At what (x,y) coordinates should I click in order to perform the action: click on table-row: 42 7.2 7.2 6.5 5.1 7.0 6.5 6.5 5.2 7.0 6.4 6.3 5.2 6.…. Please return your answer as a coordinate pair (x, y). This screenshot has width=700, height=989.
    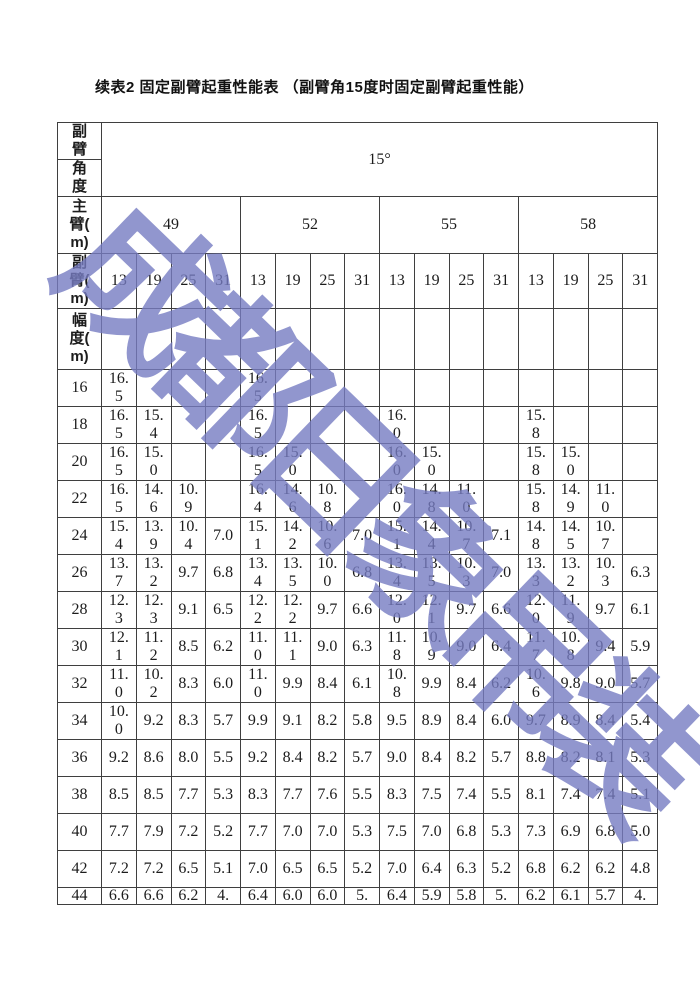
    Looking at the image, I should click on (358, 869).